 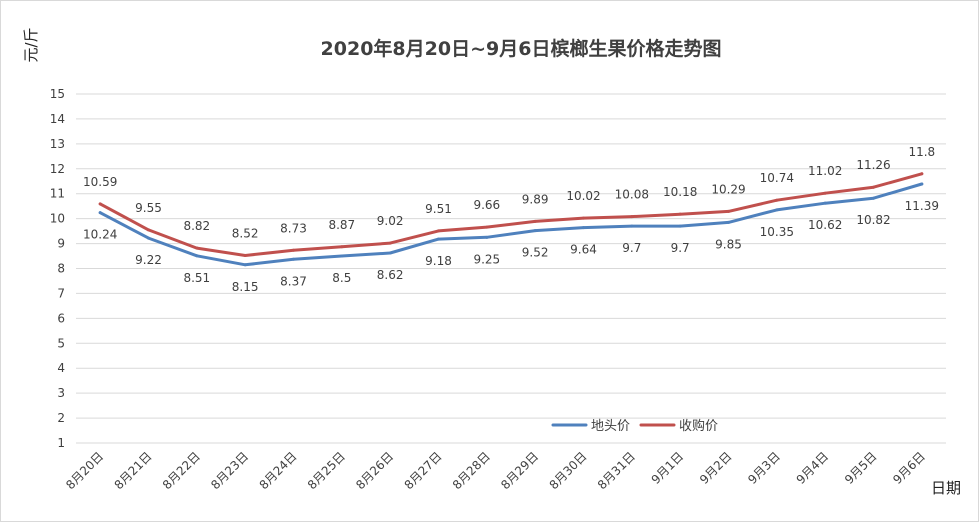 I want to click on y-tick-label: 9, so click(x=61, y=244).